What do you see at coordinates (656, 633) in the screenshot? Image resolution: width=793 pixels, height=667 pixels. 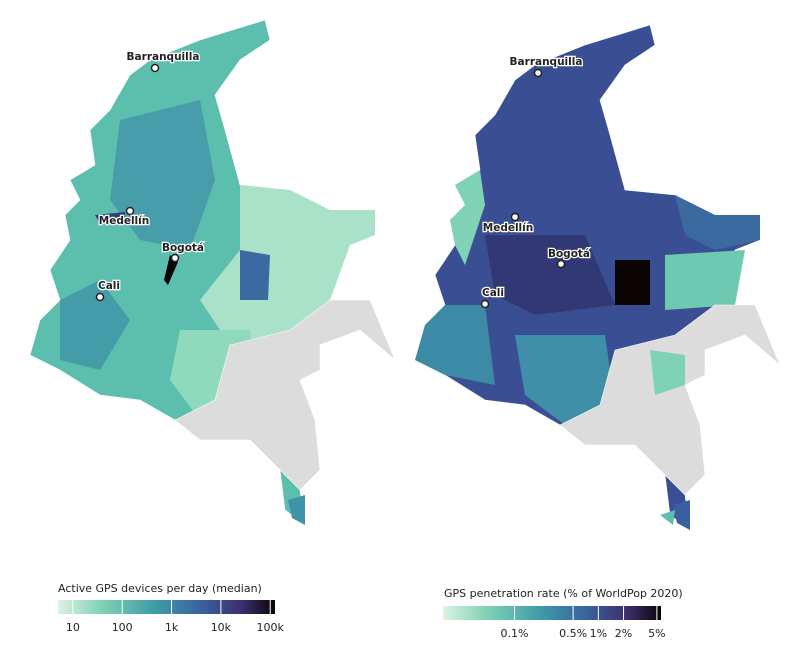 I see `tick-label: 5%` at bounding box center [656, 633].